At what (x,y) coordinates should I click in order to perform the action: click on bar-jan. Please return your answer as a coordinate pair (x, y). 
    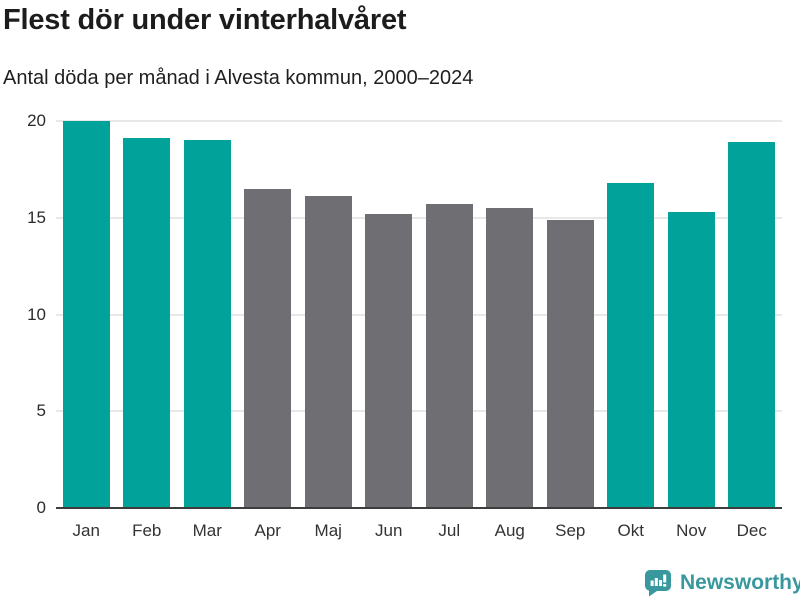
    Looking at the image, I should click on (86, 314).